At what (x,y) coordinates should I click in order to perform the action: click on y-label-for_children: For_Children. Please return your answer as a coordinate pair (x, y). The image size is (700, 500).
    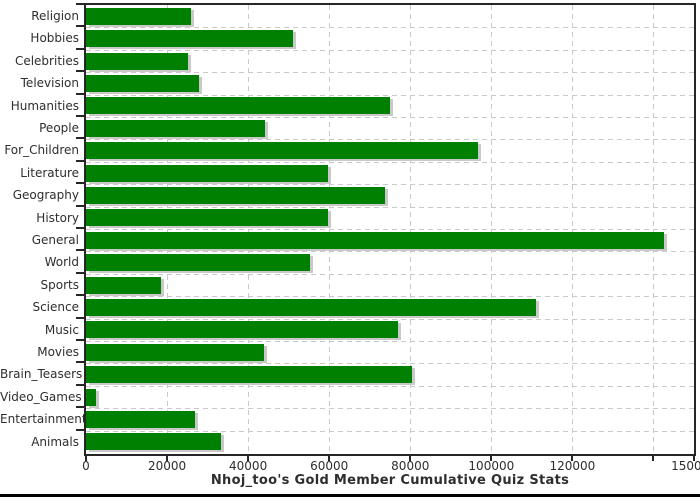
    Looking at the image, I should click on (41, 150).